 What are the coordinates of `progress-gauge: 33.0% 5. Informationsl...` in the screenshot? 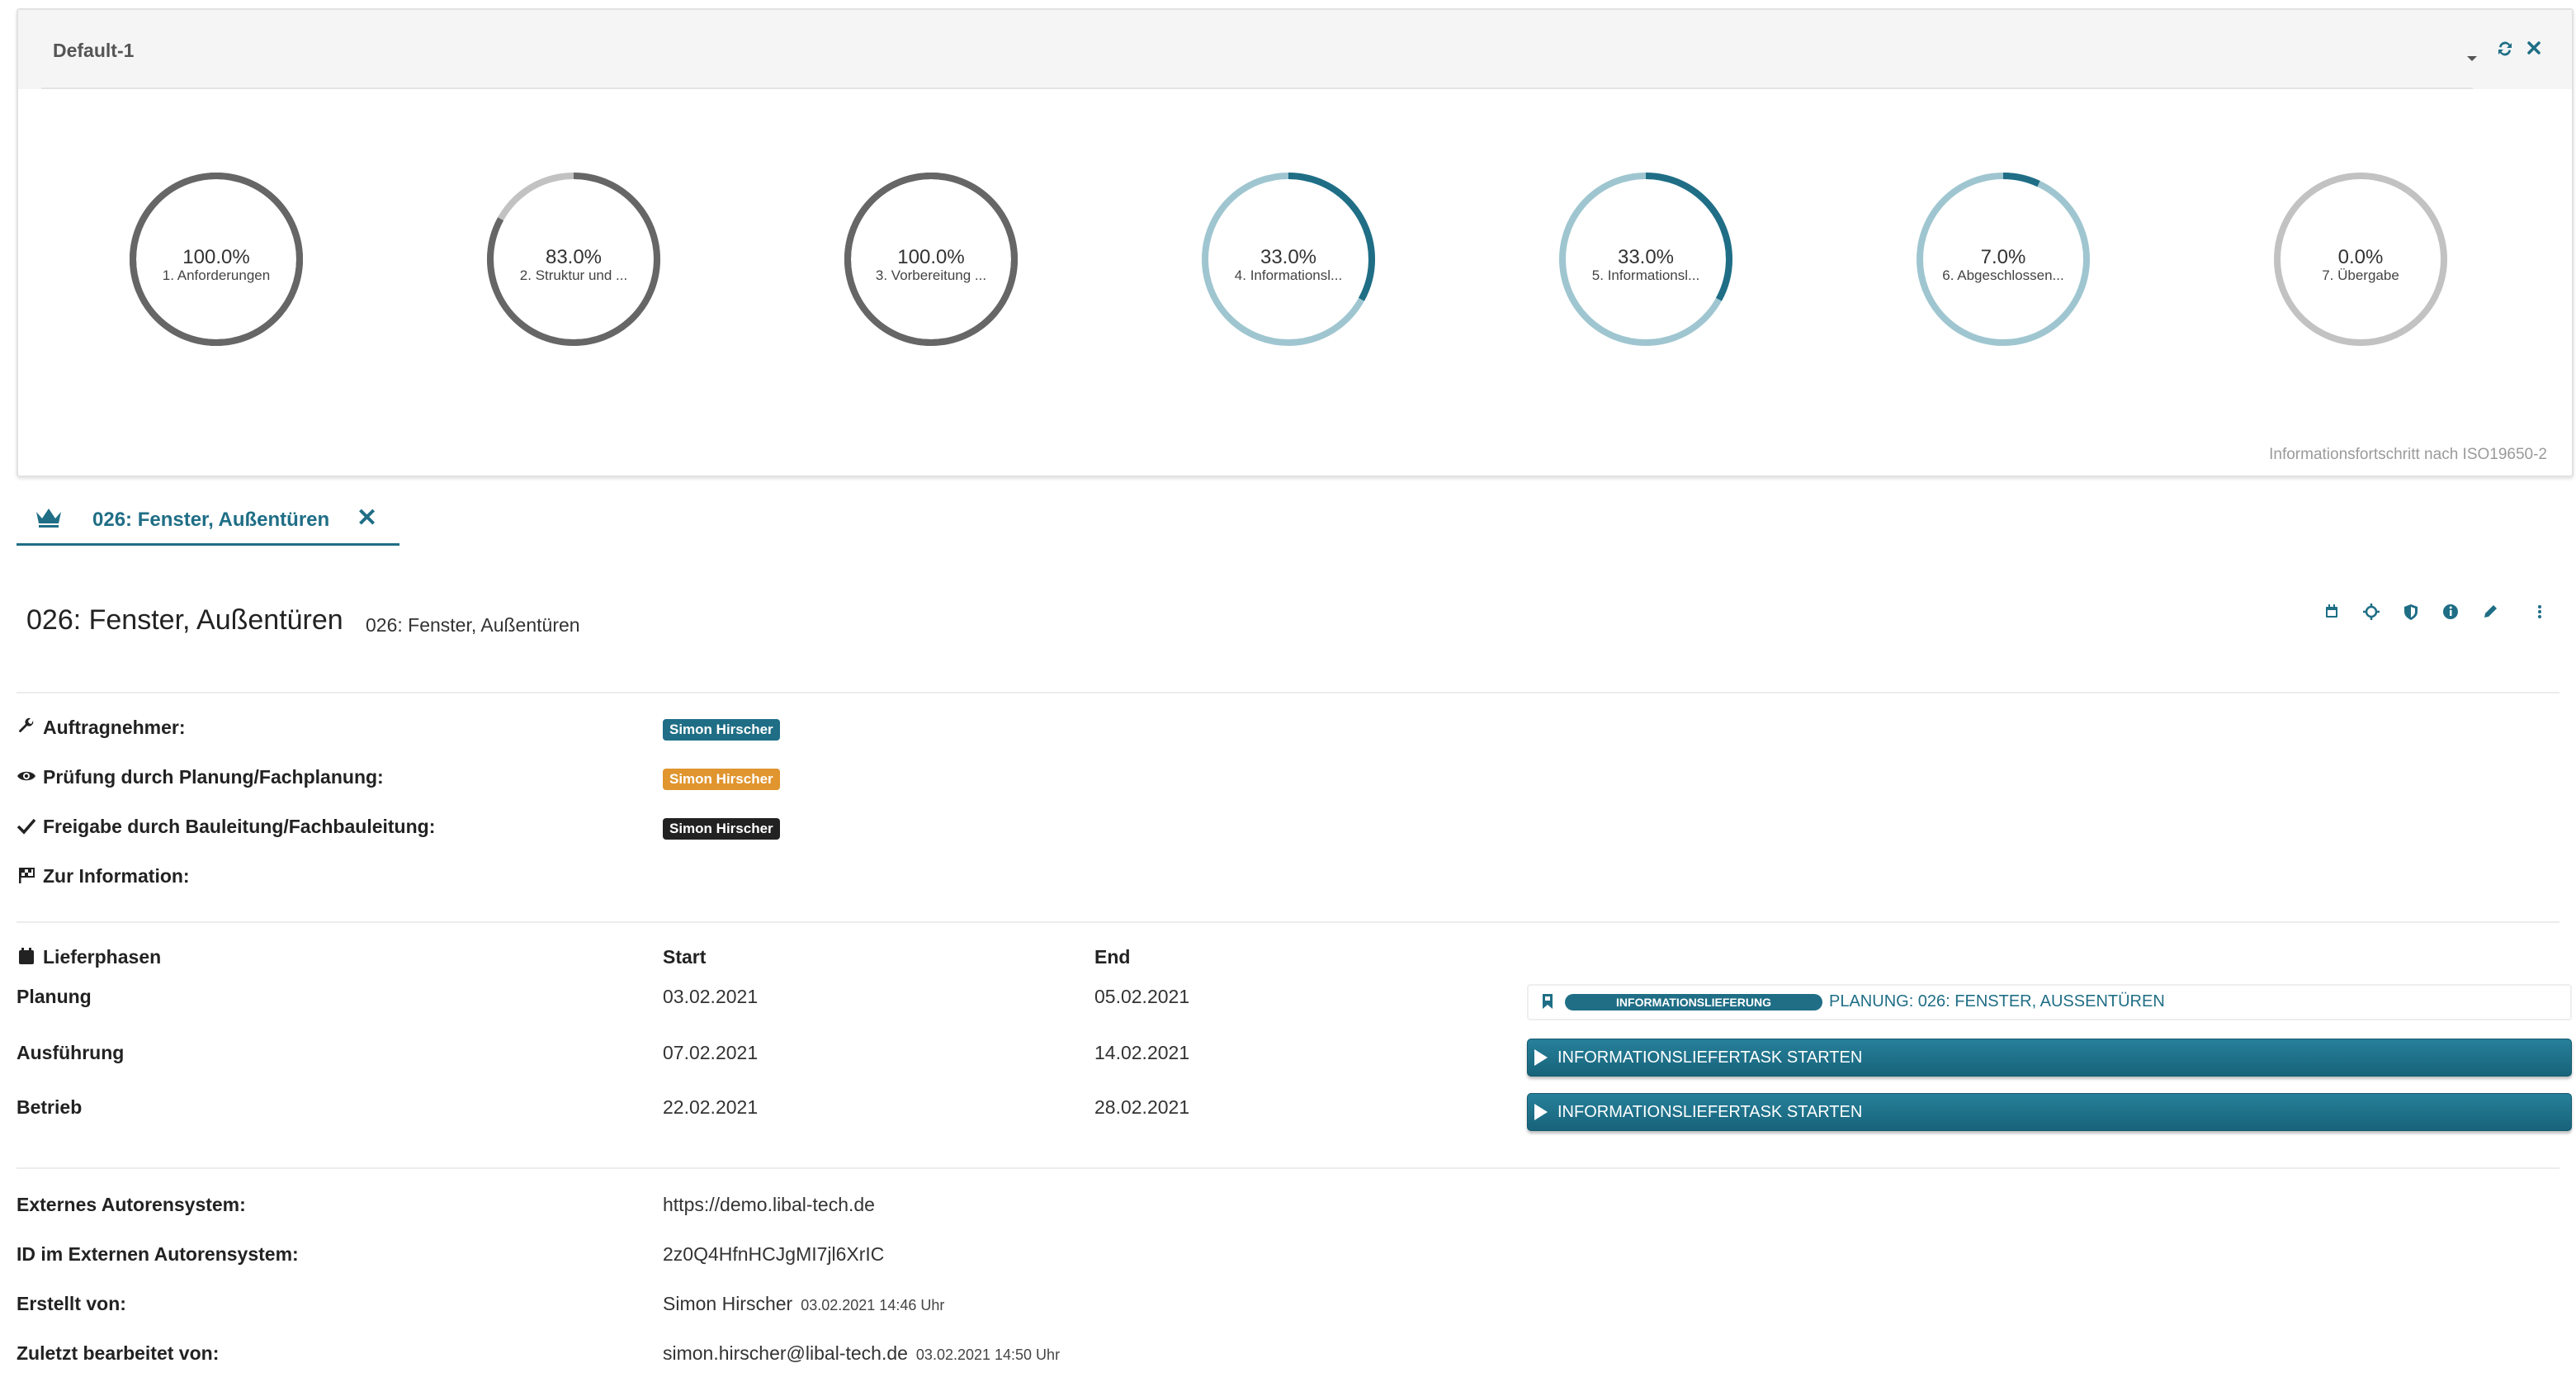 It's located at (1646, 259).